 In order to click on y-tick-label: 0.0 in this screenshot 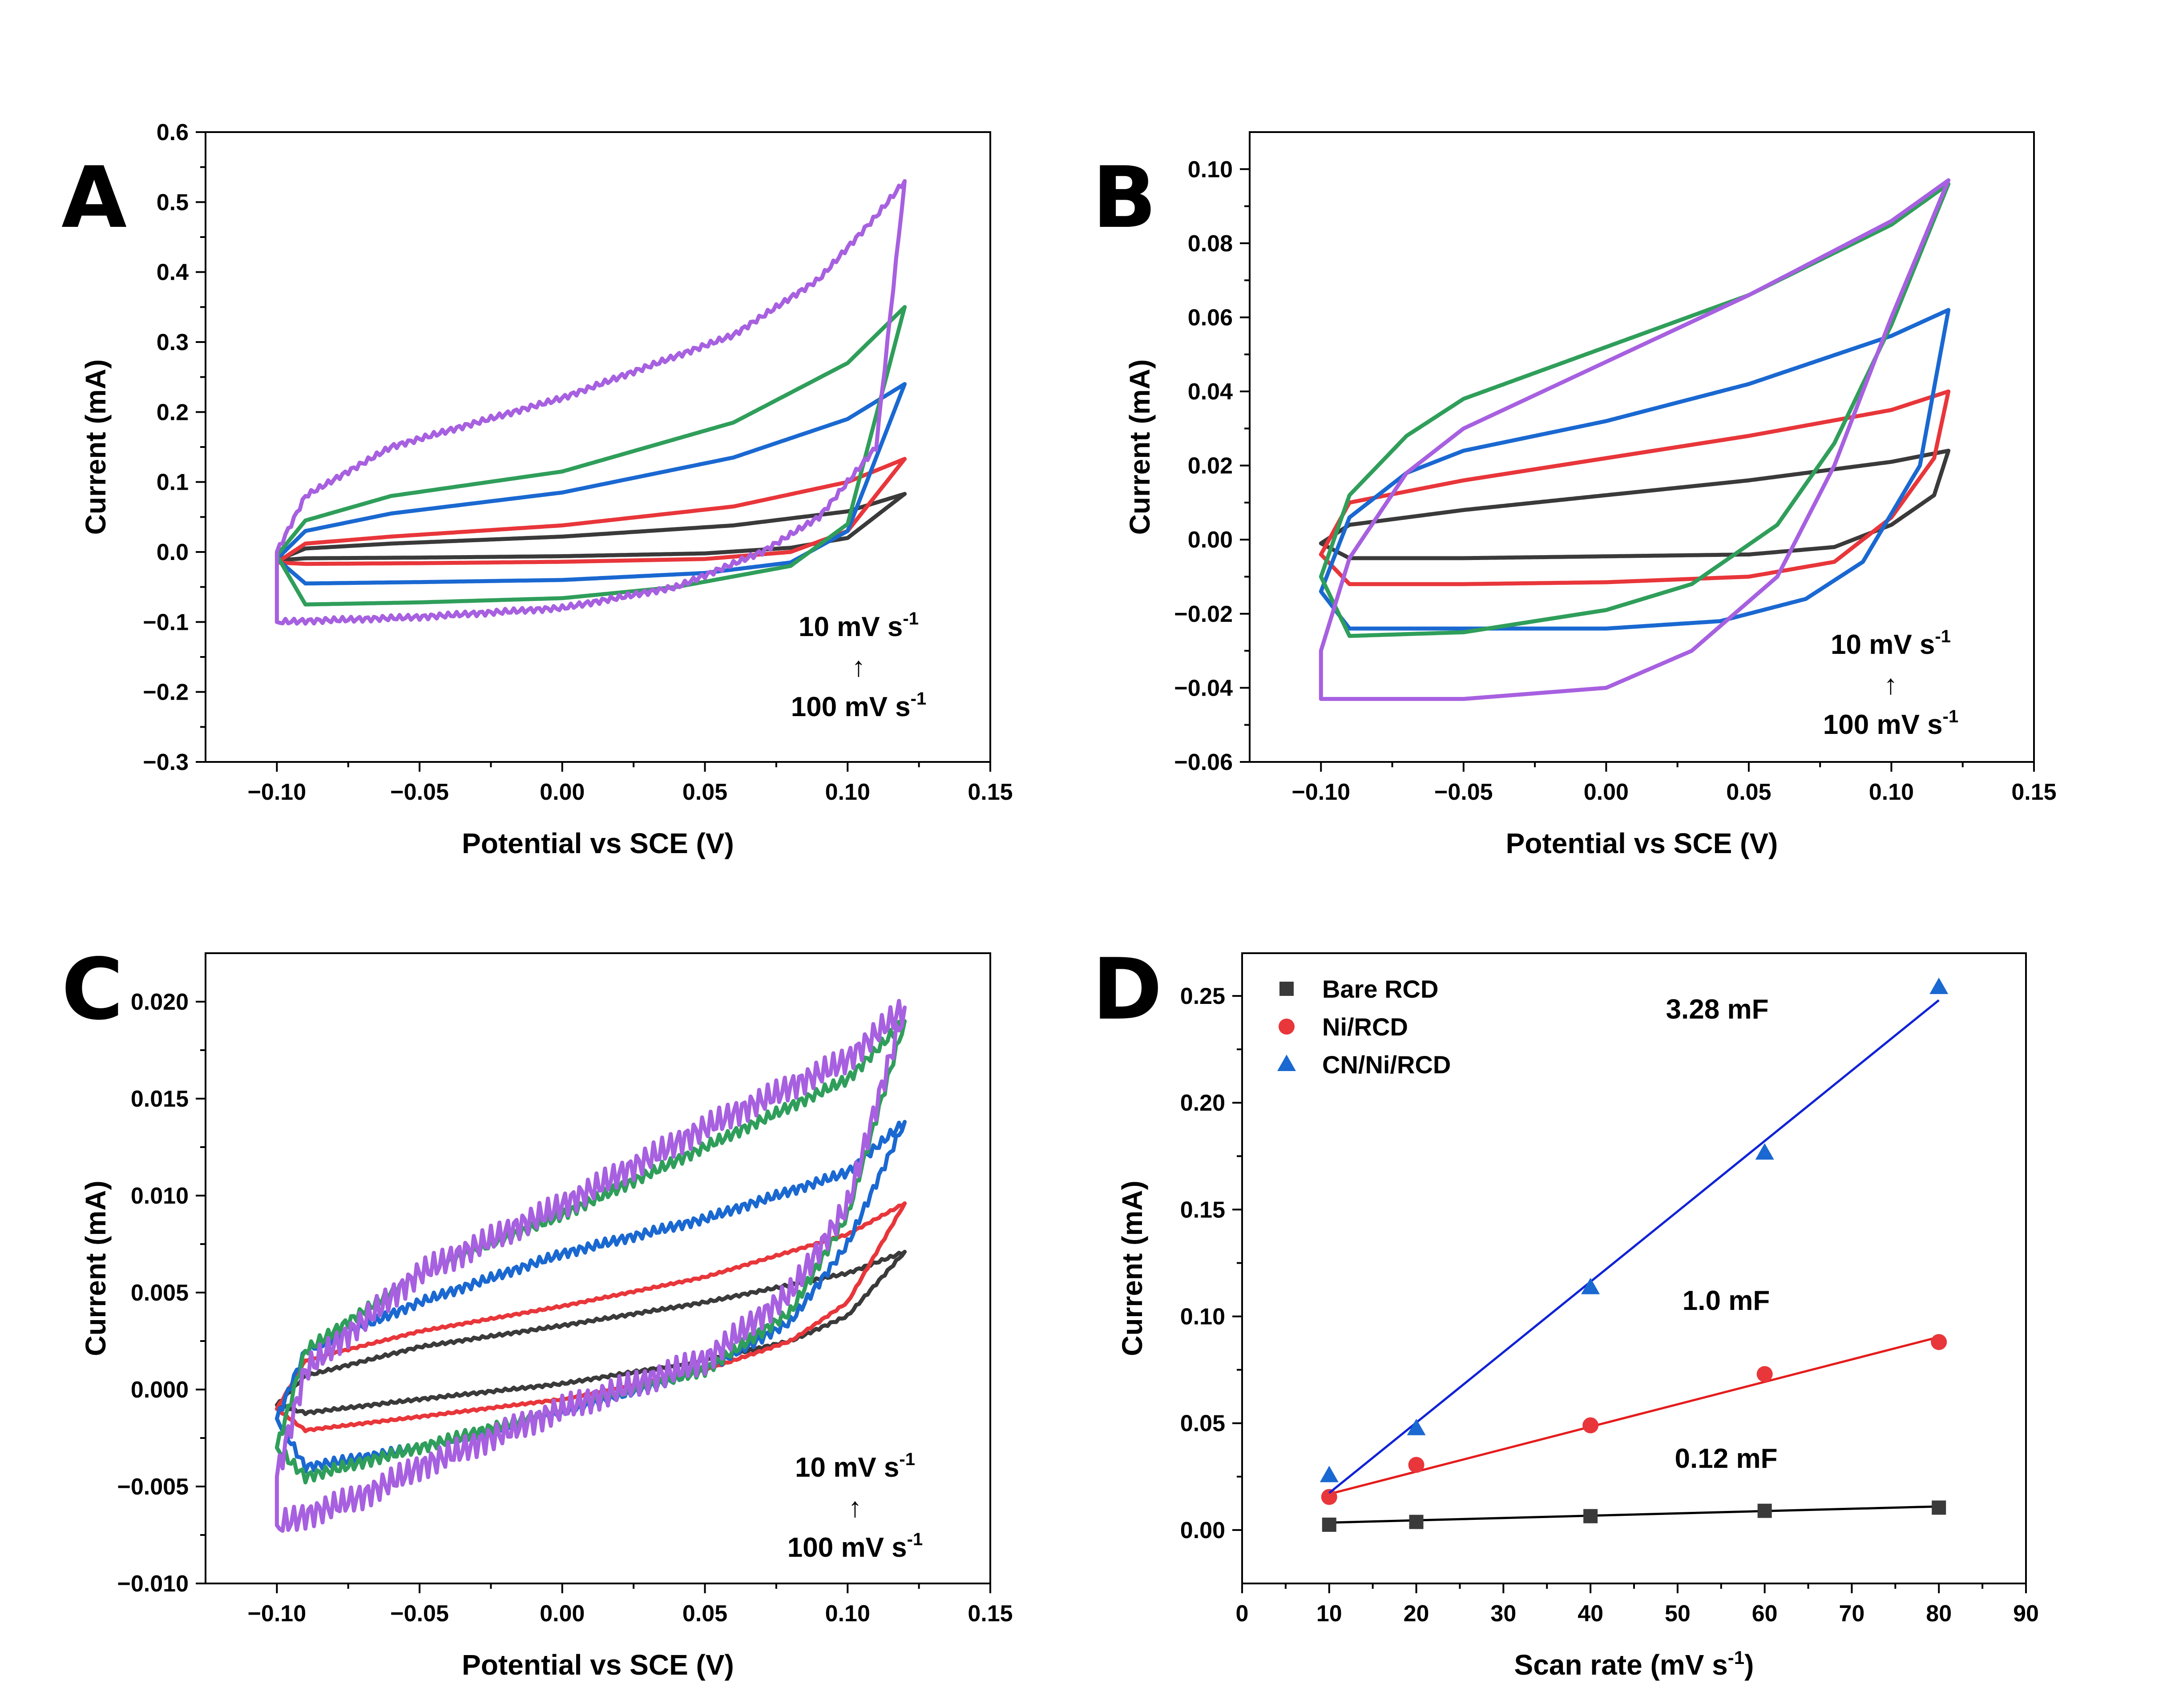, I will do `click(173, 552)`.